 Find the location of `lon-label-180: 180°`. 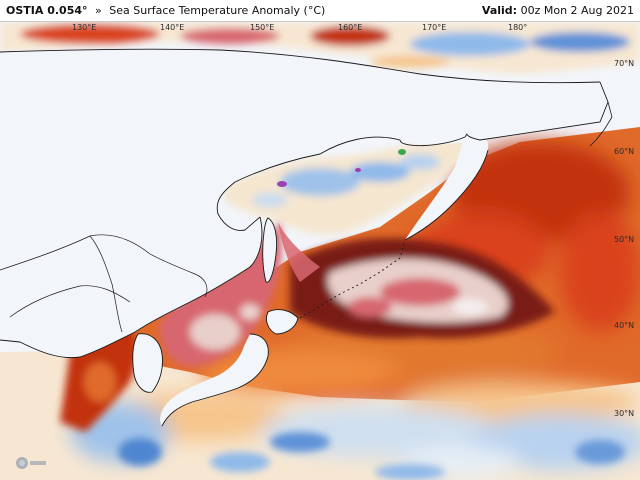

lon-label-180: 180° is located at coordinates (517, 27).